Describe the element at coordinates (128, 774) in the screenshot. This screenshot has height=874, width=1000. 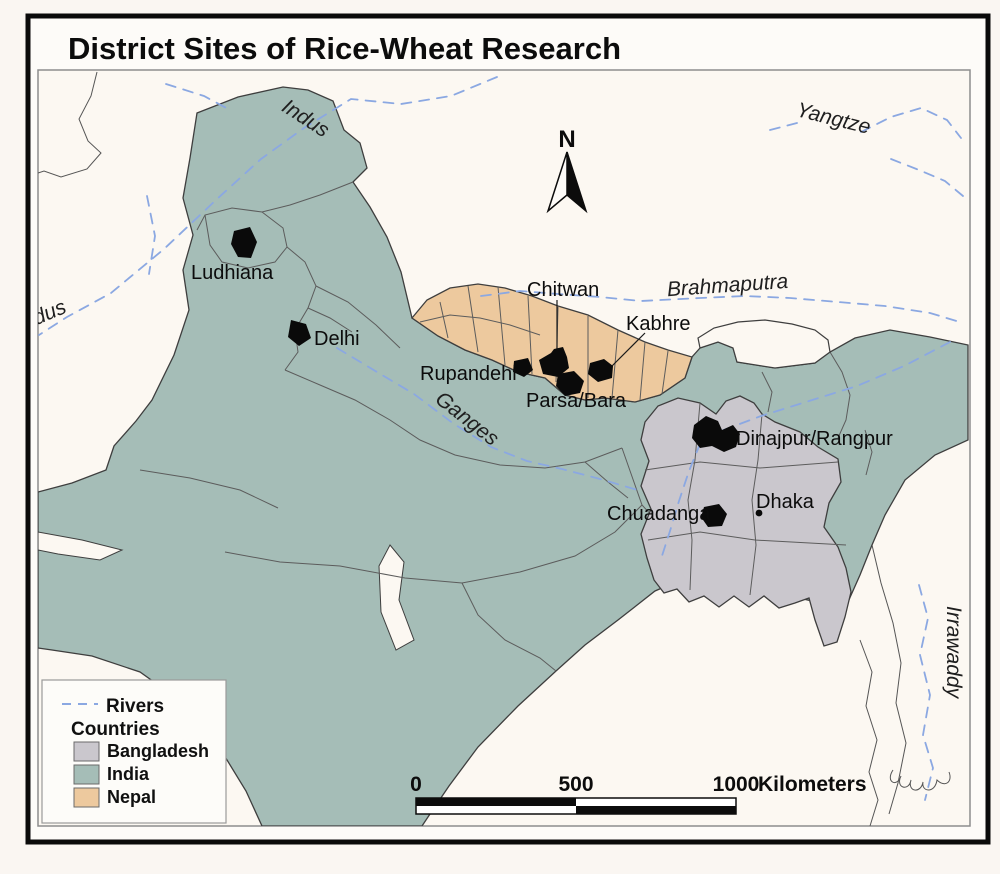
I see `legend-label-india: India` at that location.